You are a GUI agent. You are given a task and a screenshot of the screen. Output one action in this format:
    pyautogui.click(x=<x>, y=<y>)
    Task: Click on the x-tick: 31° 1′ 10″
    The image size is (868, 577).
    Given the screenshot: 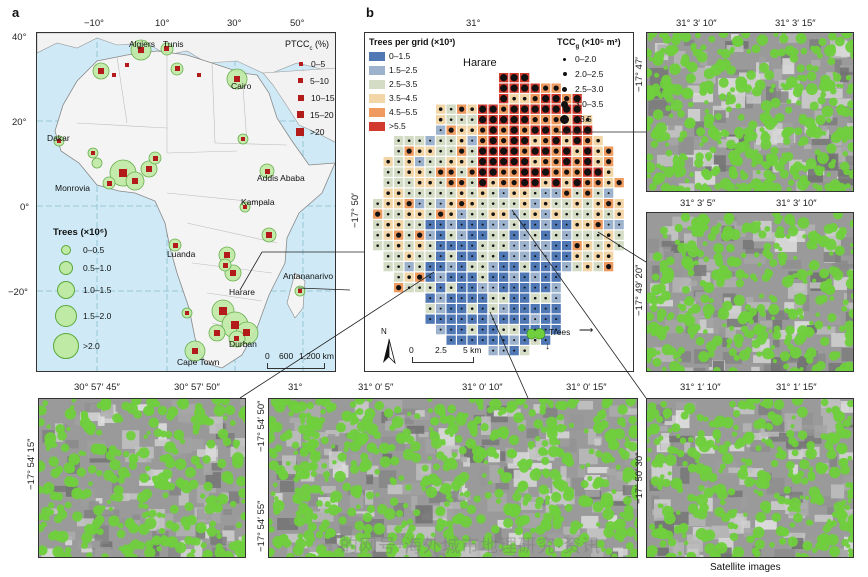 What is the action you would take?
    pyautogui.click(x=700, y=387)
    